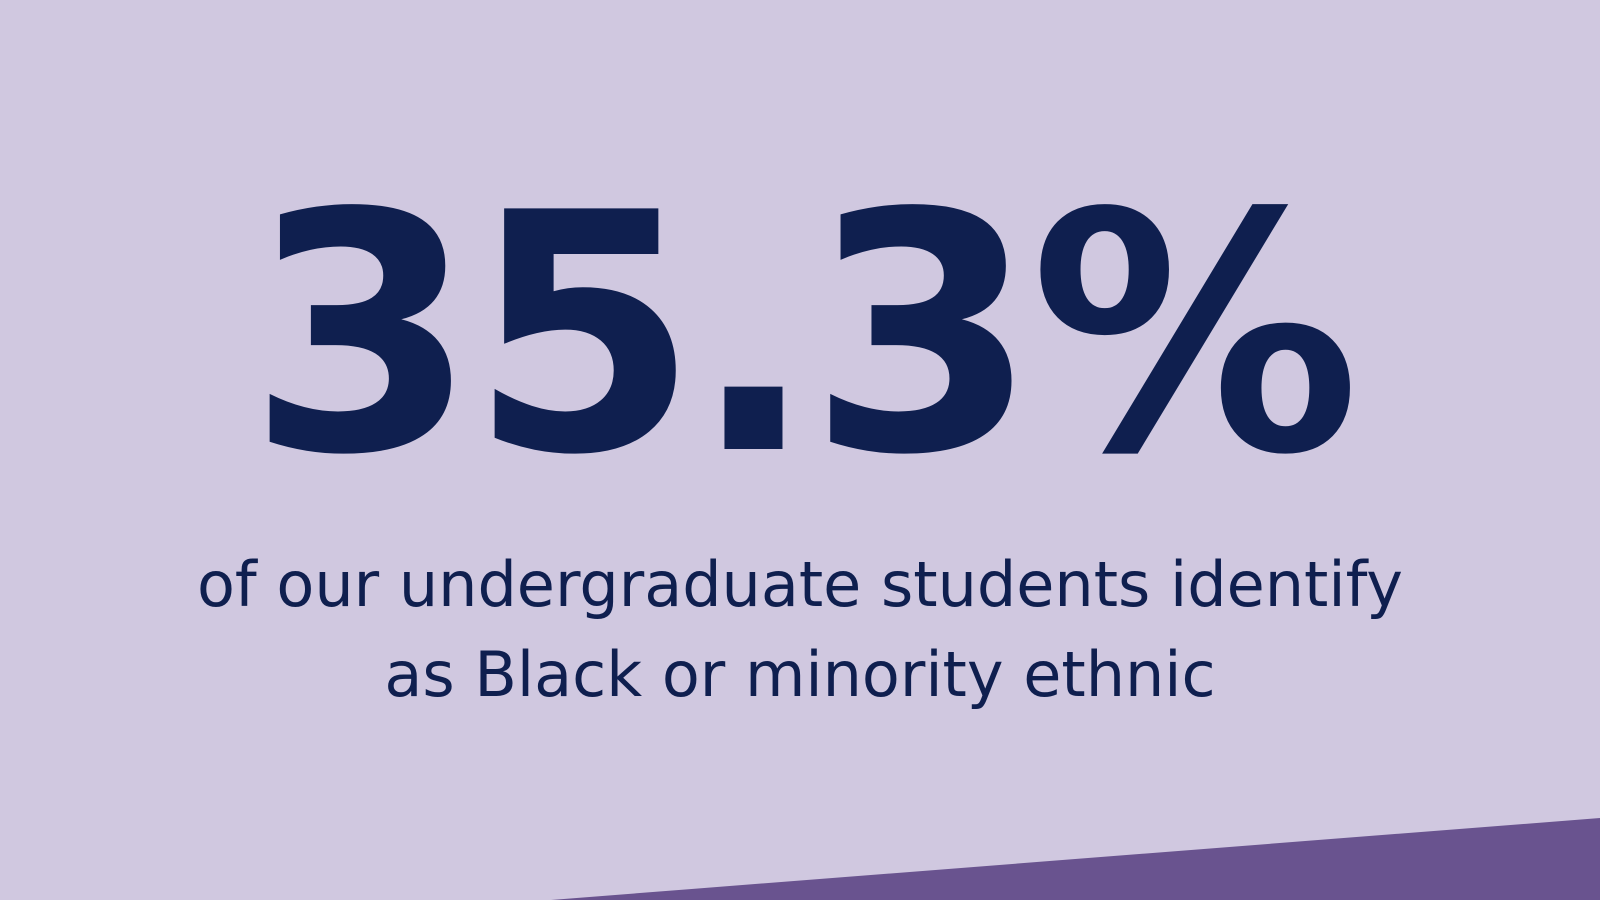 This screenshot has height=900, width=1600. What do you see at coordinates (800, 584) in the screenshot?
I see `description-line-1: of our undergraduate students identify` at bounding box center [800, 584].